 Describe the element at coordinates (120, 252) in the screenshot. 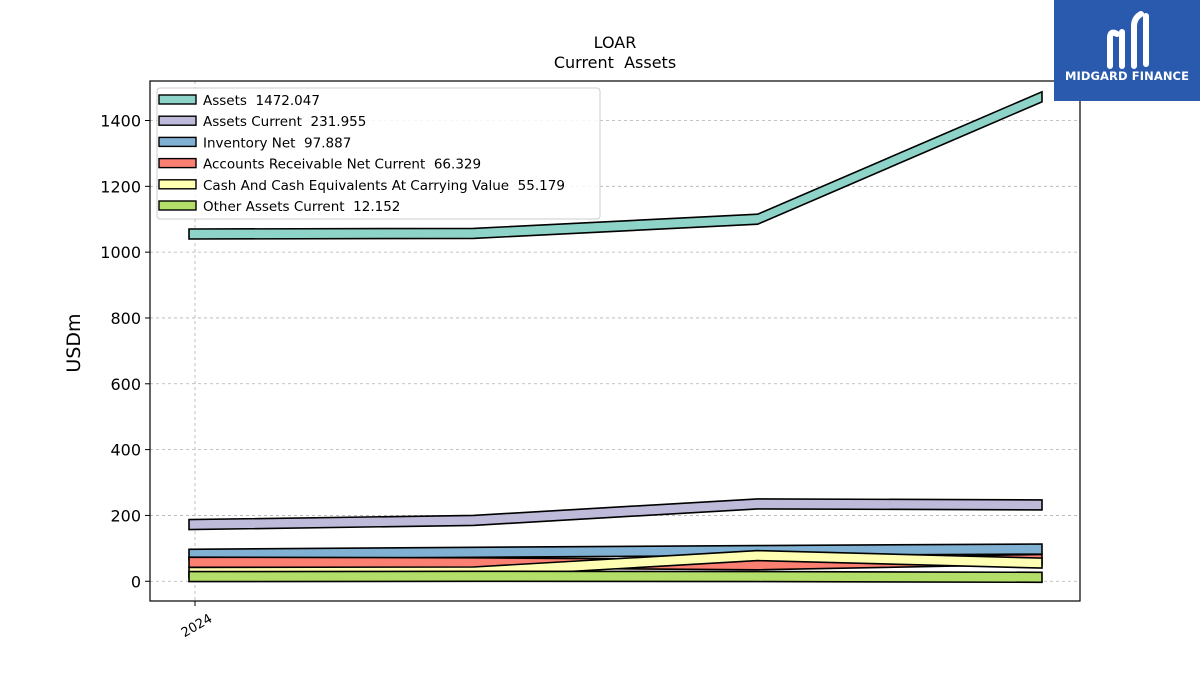

I see `y-tick-label: 1000` at that location.